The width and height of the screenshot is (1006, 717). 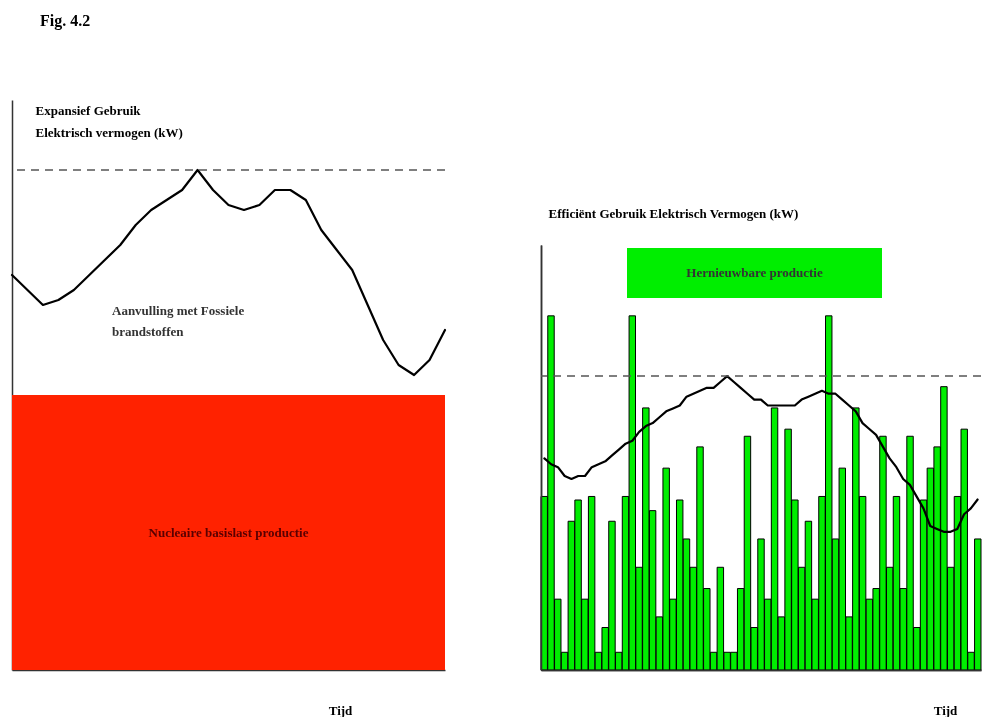 I want to click on y-axis-title: Efficiënt Gebruik Elektrisch Vermogen (kW), so click(x=673, y=213).